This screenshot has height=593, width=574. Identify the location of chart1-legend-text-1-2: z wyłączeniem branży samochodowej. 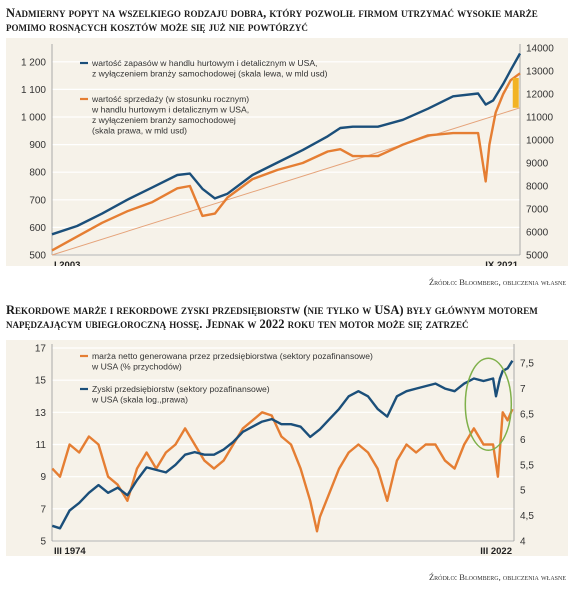
(164, 120).